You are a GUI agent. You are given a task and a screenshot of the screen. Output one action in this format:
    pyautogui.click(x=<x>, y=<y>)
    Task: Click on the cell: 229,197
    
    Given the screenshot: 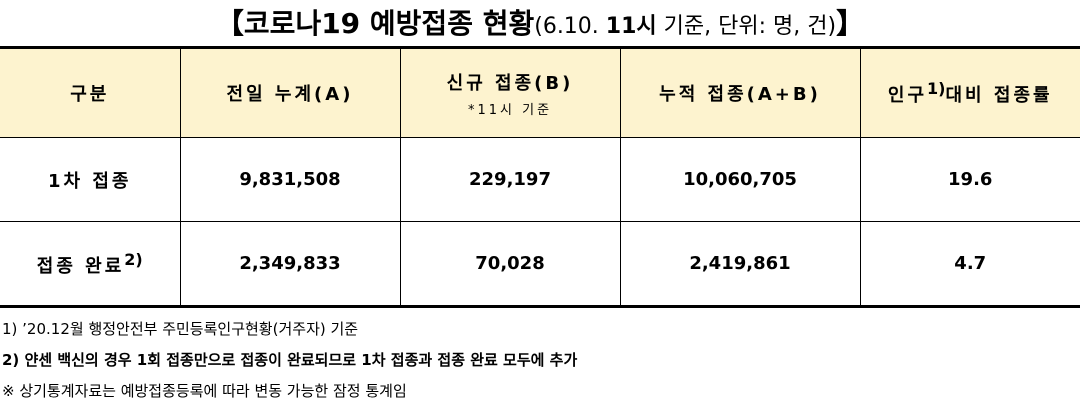 What is the action you would take?
    pyautogui.click(x=510, y=179)
    